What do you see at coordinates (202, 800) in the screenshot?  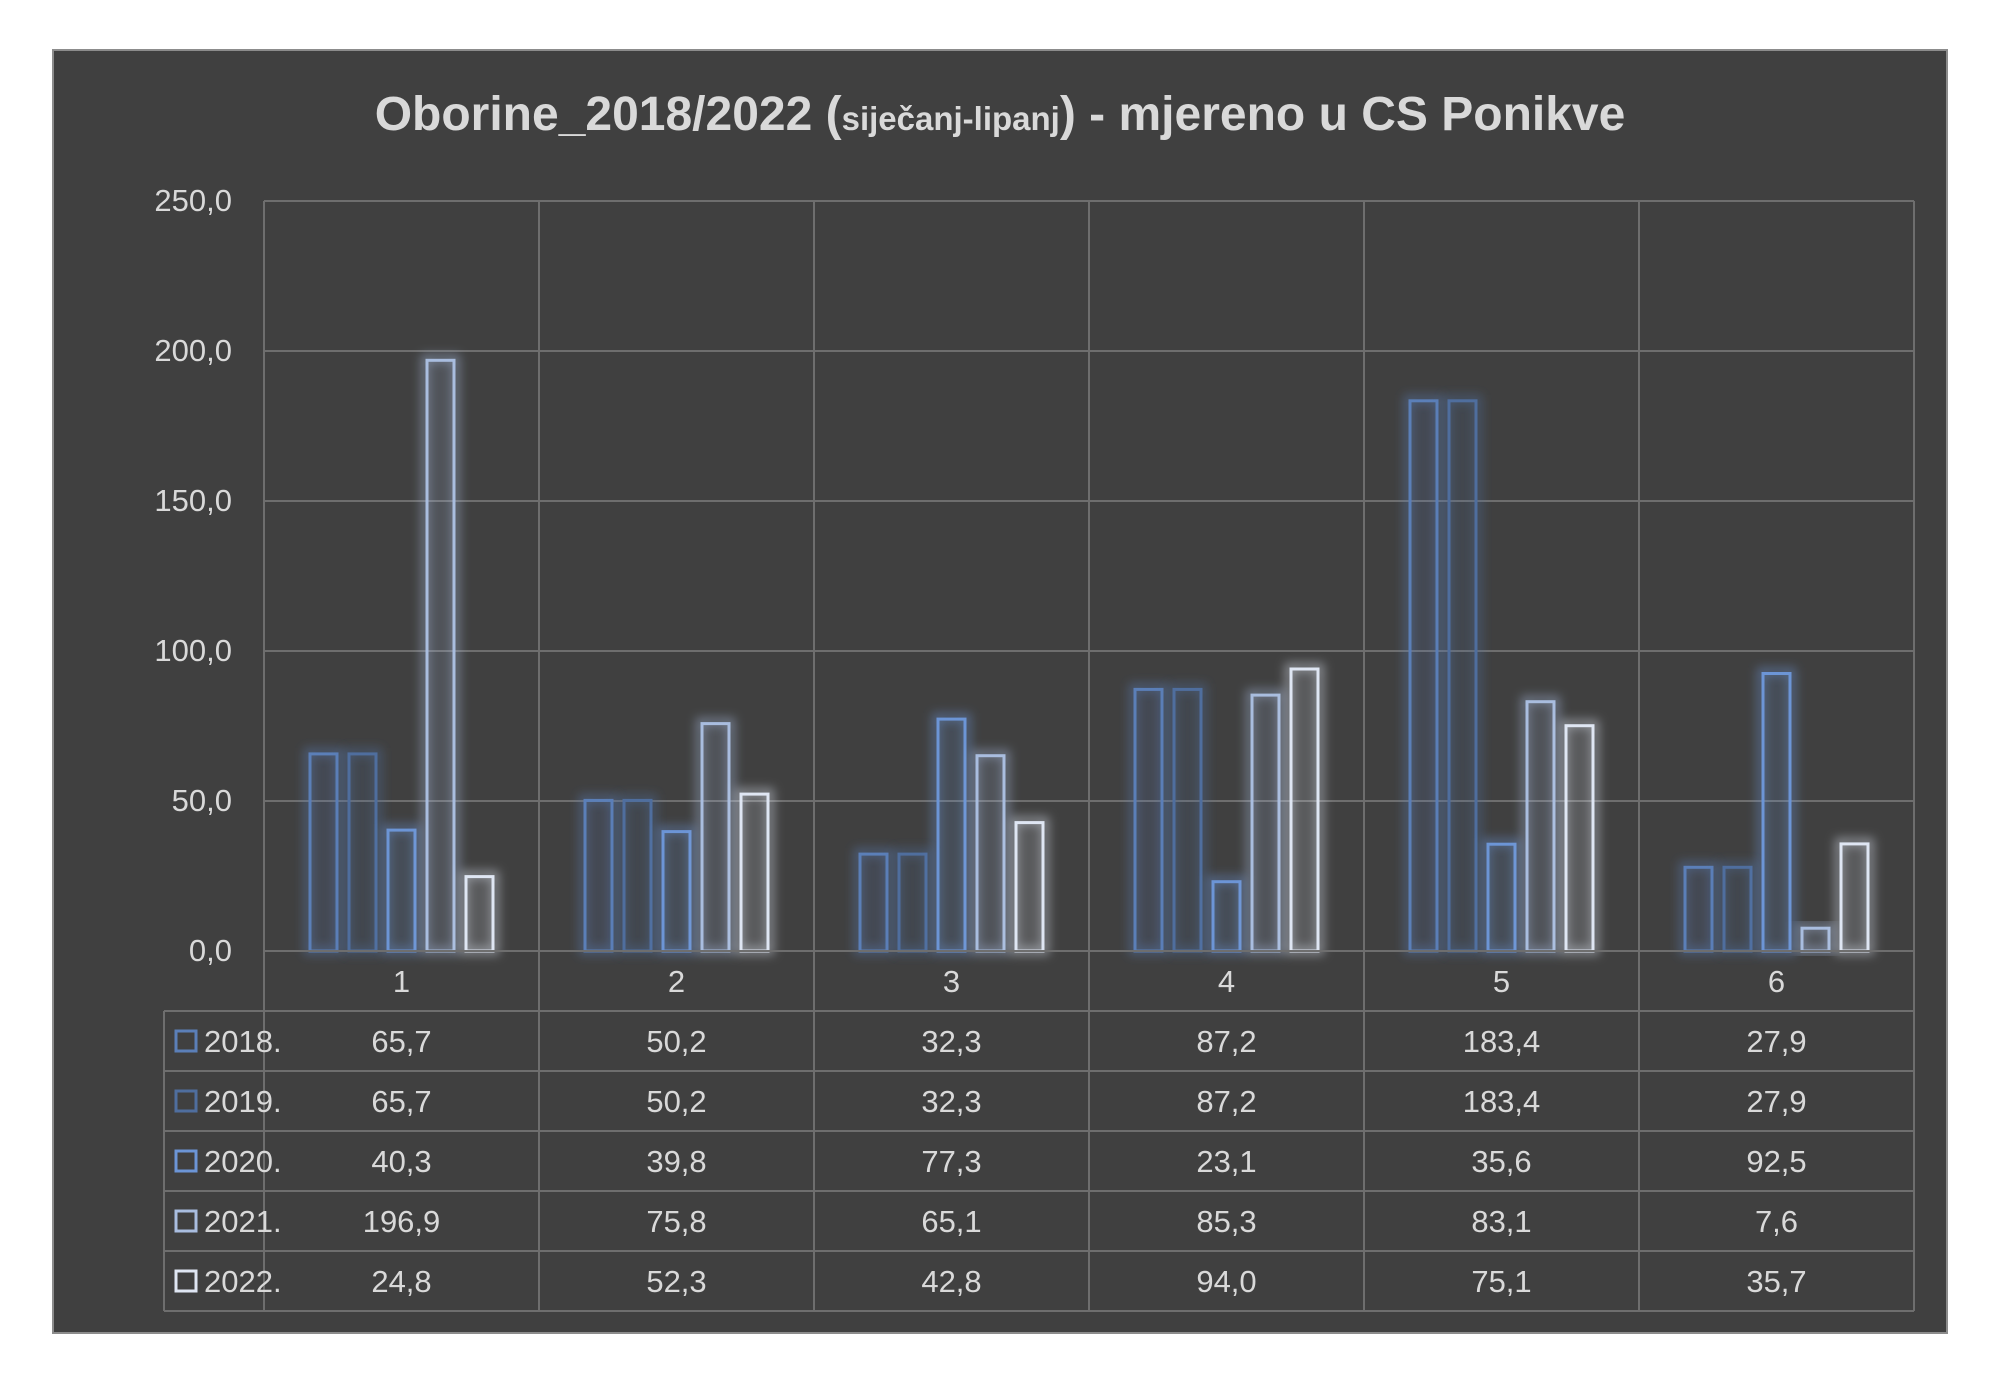 I see `y-tick-label: 50,0` at bounding box center [202, 800].